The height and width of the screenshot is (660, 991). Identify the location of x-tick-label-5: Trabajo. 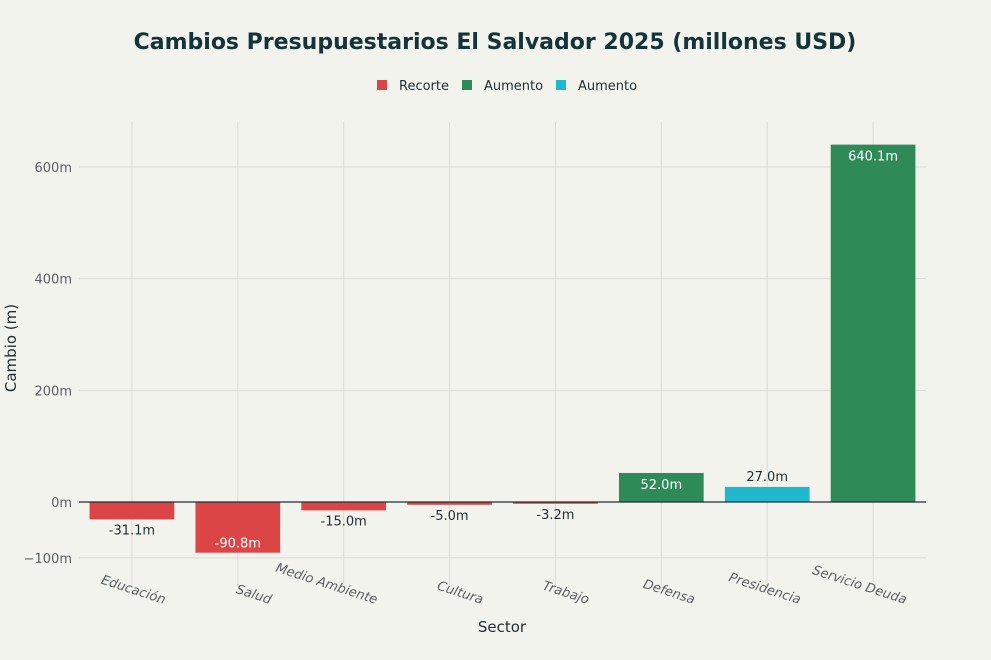
(566, 593).